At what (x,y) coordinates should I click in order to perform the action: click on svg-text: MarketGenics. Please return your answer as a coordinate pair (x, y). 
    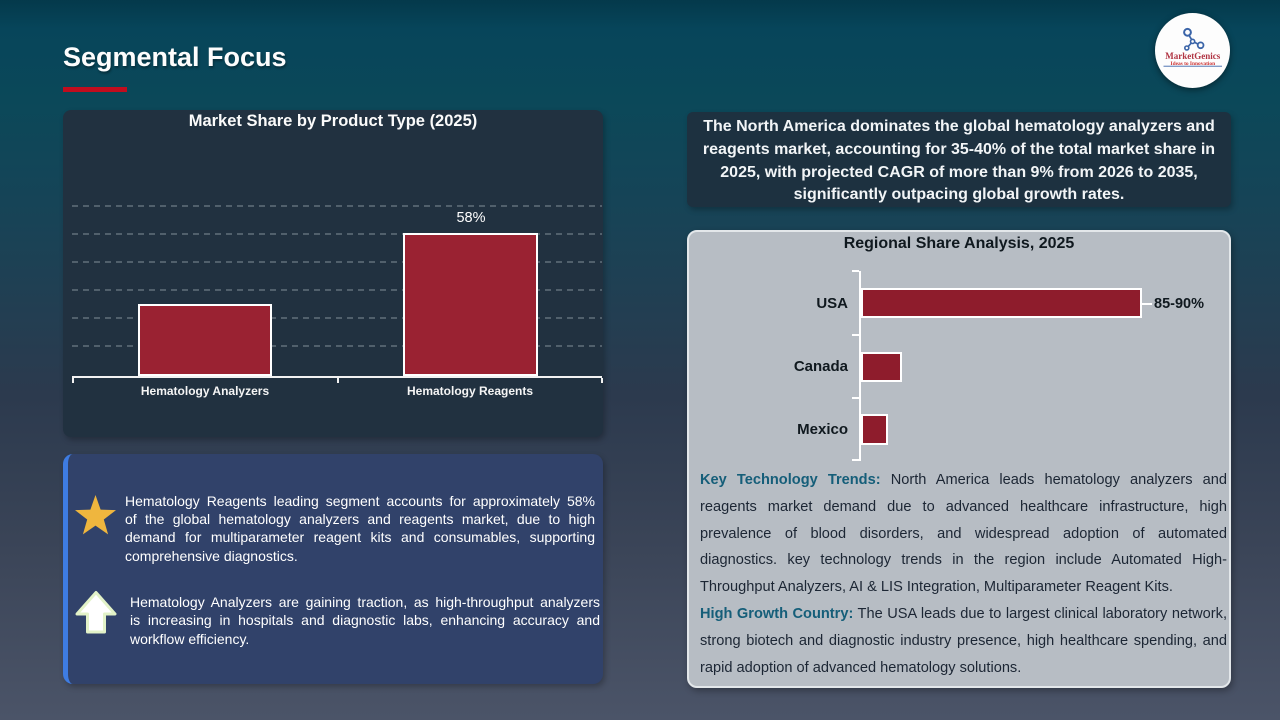
    Looking at the image, I should click on (1192, 55).